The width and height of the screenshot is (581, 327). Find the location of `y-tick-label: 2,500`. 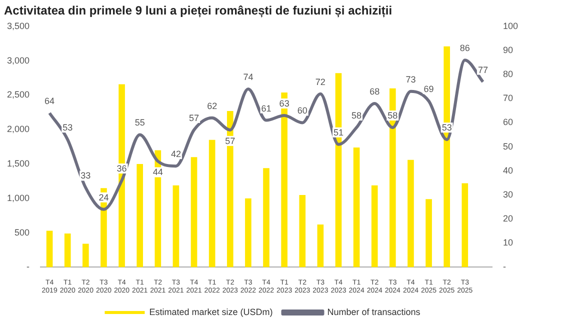

y-tick-label: 2,500 is located at coordinates (18, 95).